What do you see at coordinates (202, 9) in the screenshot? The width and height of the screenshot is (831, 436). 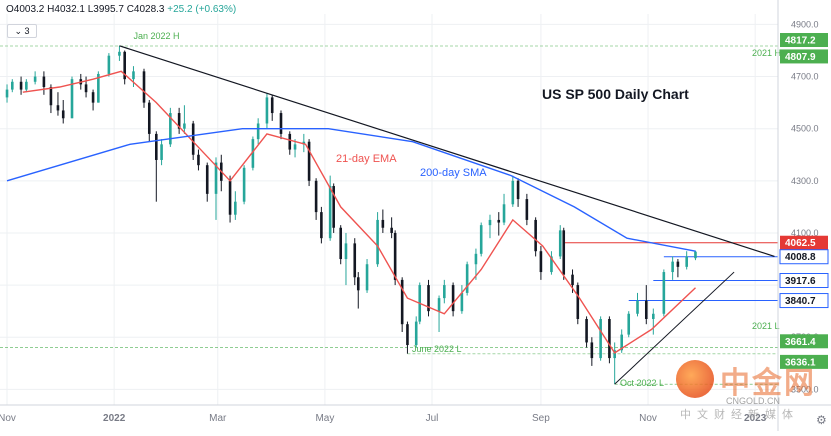 I see `change-value: +25.2 (+0.63%)` at bounding box center [202, 9].